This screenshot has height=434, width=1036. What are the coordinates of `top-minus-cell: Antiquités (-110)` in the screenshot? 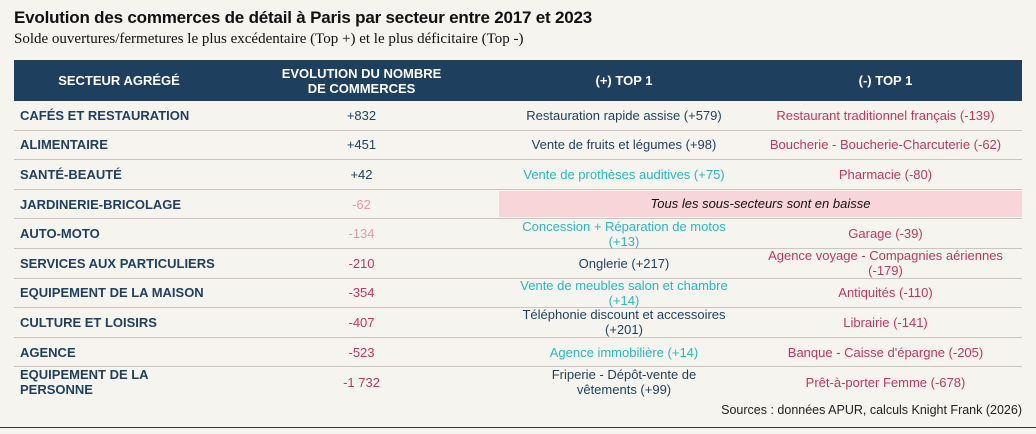 It's located at (885, 293).